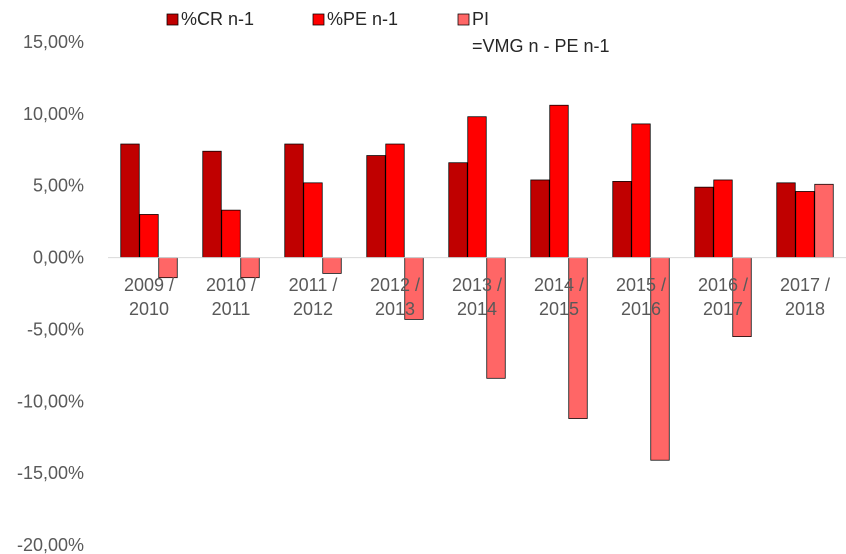 The height and width of the screenshot is (554, 846). What do you see at coordinates (55, 329) in the screenshot?
I see `y-tick-label: -5,00%` at bounding box center [55, 329].